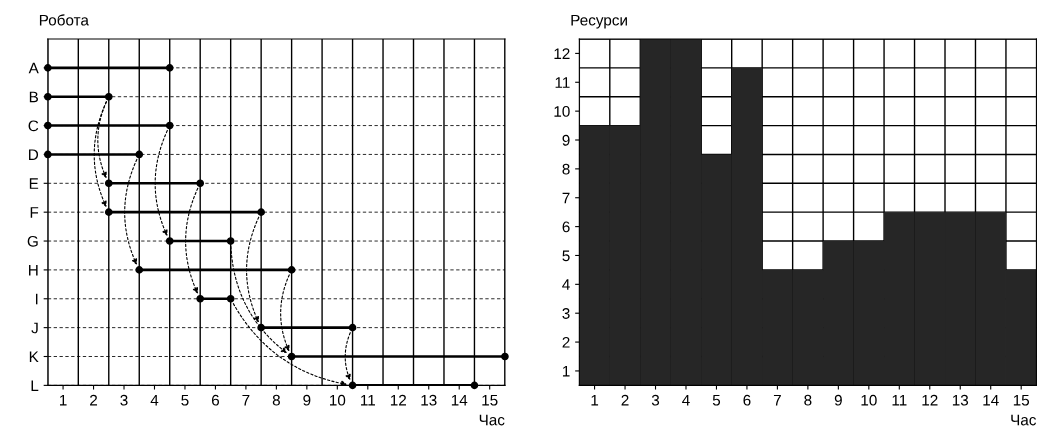 The height and width of the screenshot is (433, 1063). What do you see at coordinates (566, 342) in the screenshot?
I see `y-tick-label: 2` at bounding box center [566, 342].